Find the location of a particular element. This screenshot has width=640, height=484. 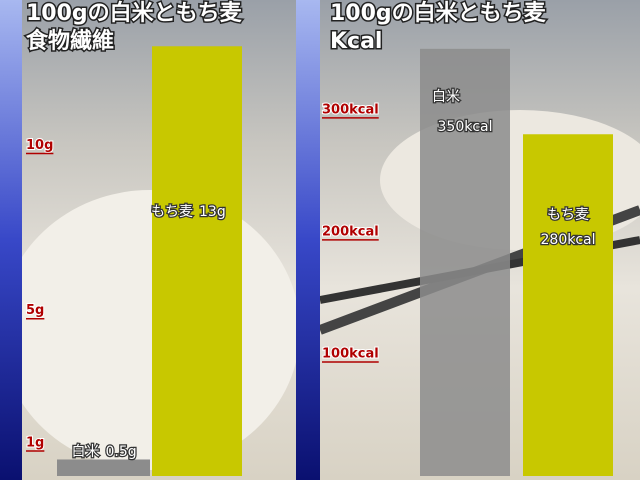

y-tick-label: 5g is located at coordinates (35, 310).